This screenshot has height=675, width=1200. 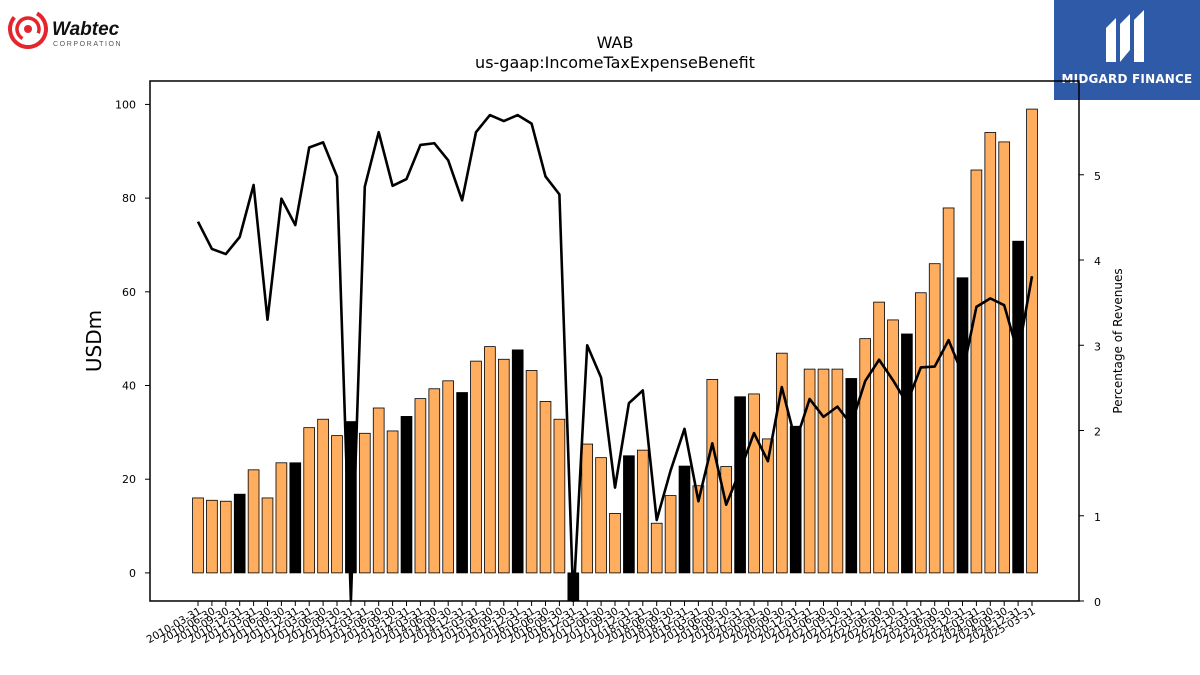 I want to click on publisher-logo-mark, so click(x=1125, y=36).